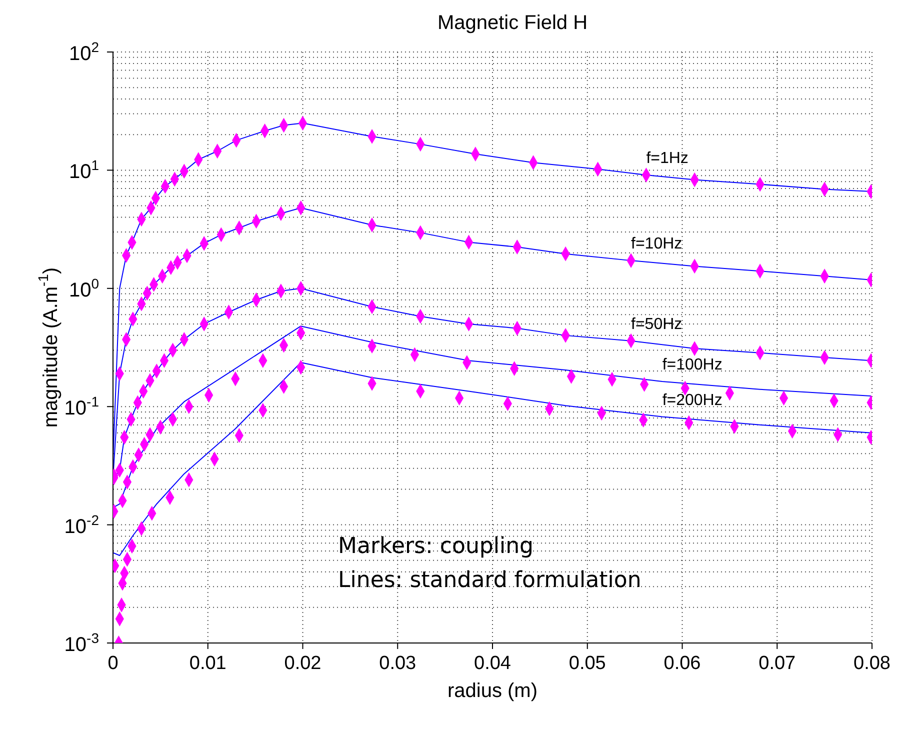  What do you see at coordinates (113, 663) in the screenshot?
I see `x-tick-label: 0` at bounding box center [113, 663].